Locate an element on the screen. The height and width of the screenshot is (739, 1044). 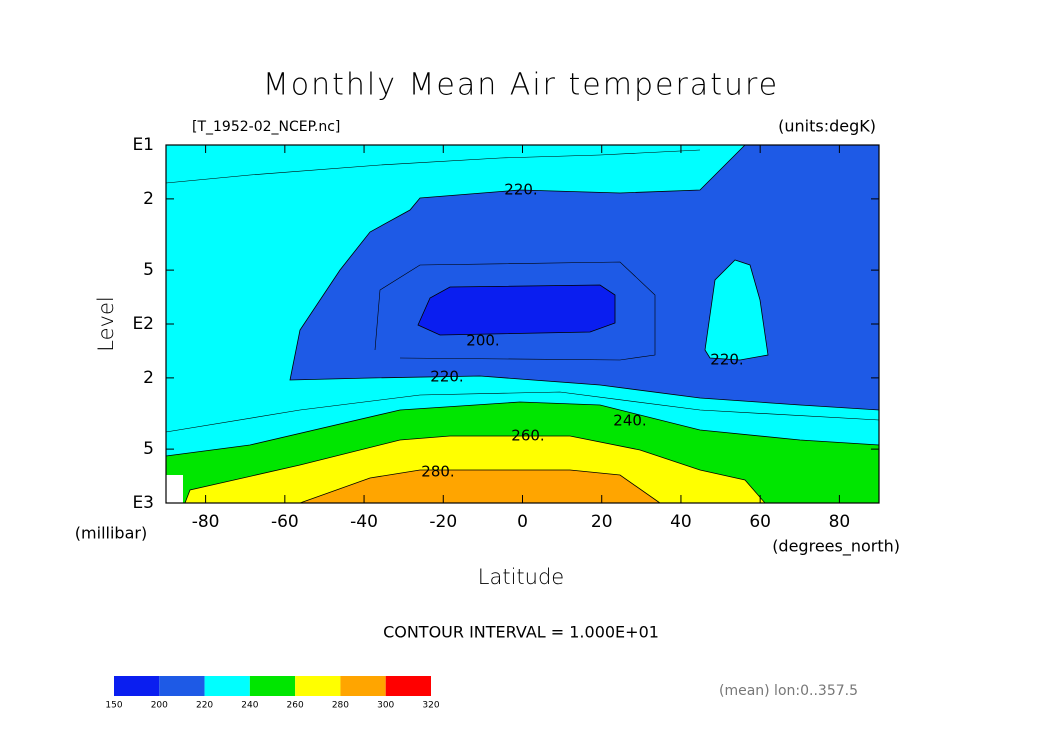
colorbar-label: 240 is located at coordinates (249, 706).